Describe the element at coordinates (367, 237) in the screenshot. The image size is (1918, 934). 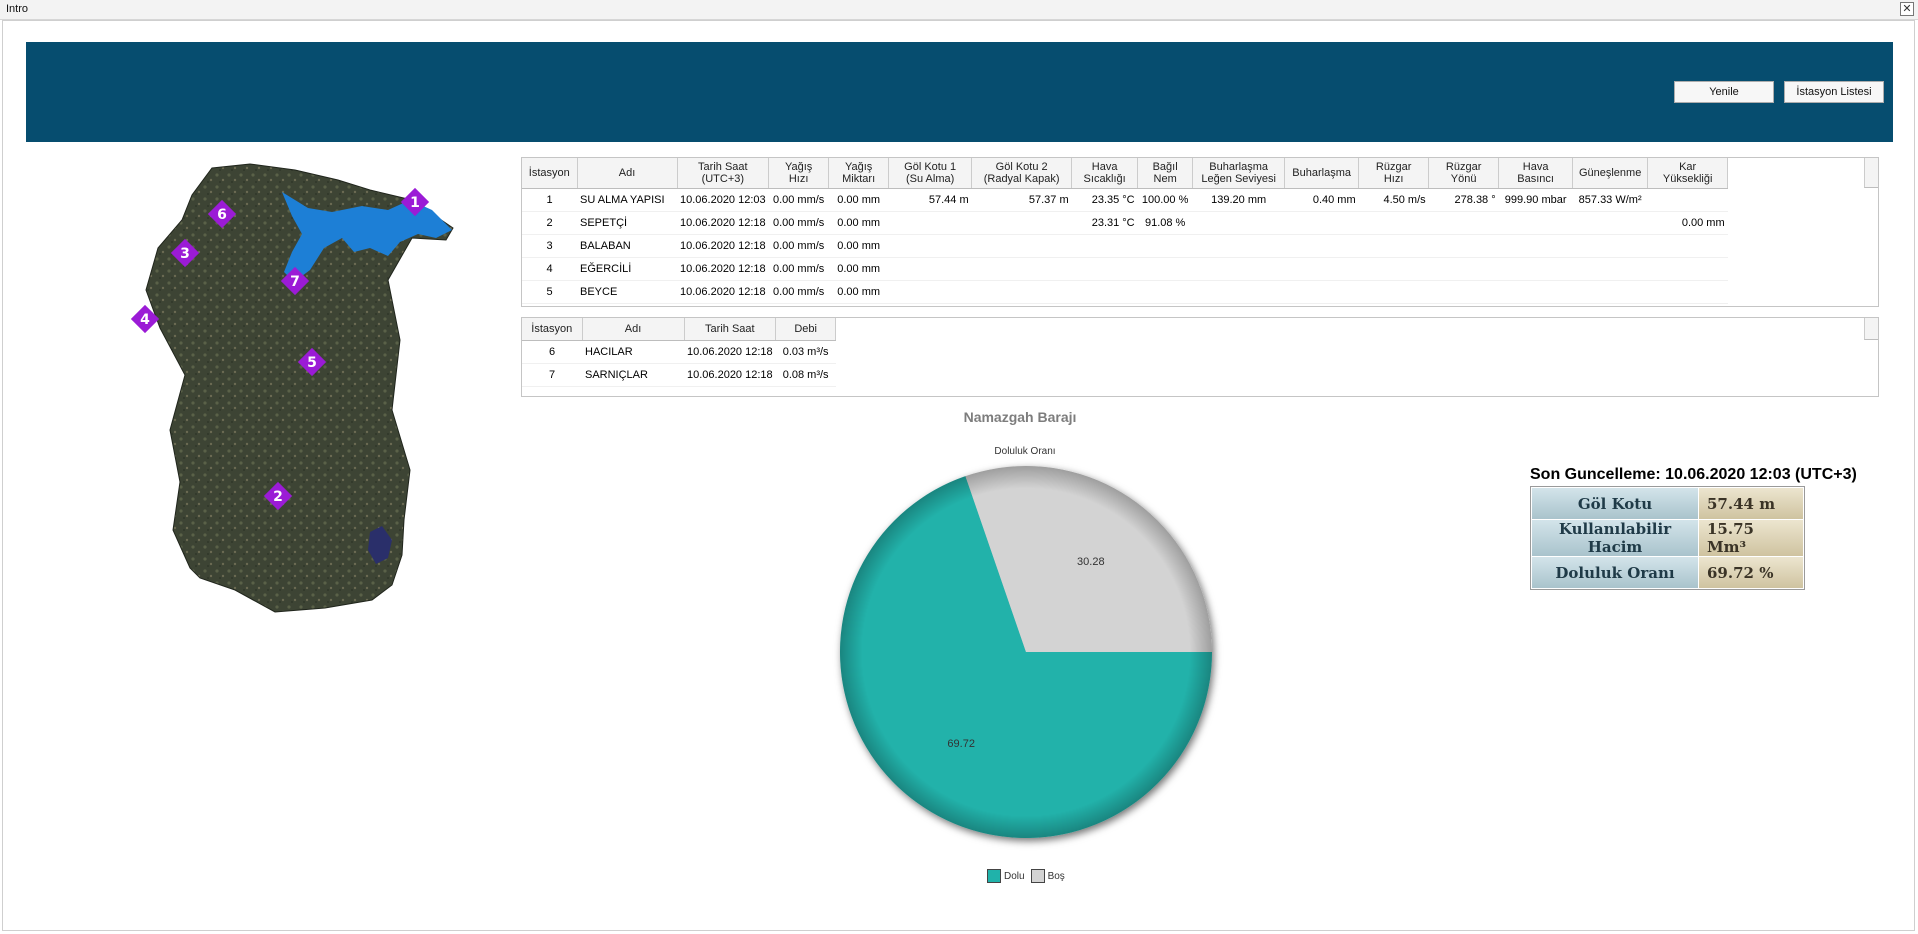
I see `reservoir-lake` at that location.